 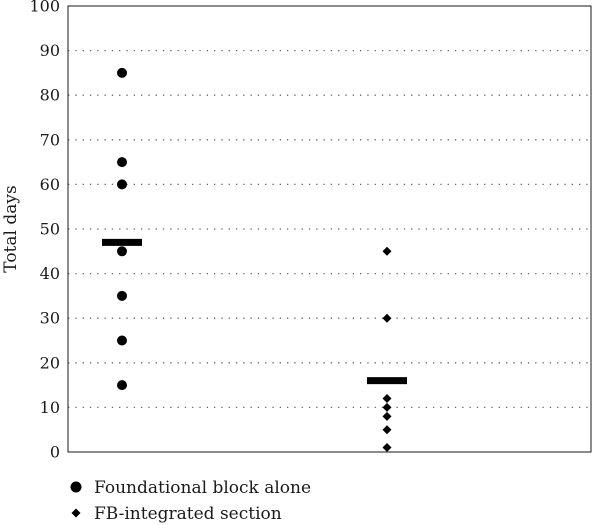 I want to click on legend-circle-marker, so click(x=76, y=487).